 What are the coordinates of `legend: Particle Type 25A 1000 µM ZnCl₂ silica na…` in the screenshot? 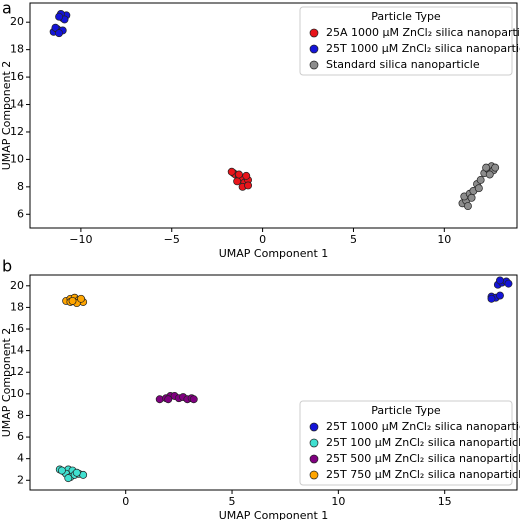 It's located at (409, 41).